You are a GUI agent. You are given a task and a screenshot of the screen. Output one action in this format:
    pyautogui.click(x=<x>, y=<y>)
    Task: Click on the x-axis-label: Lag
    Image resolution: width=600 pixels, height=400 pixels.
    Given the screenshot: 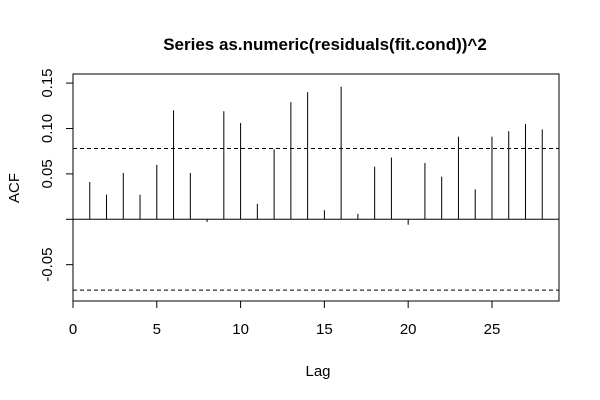 What is the action you would take?
    pyautogui.click(x=317, y=371)
    